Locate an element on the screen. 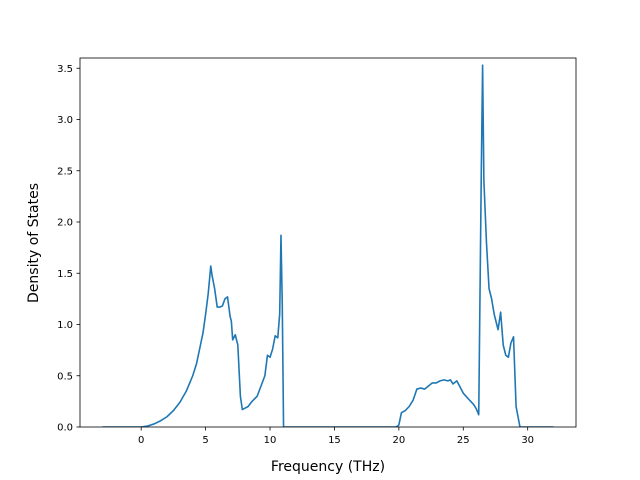  x-axis-label: Frequency (THz) is located at coordinates (328, 467).